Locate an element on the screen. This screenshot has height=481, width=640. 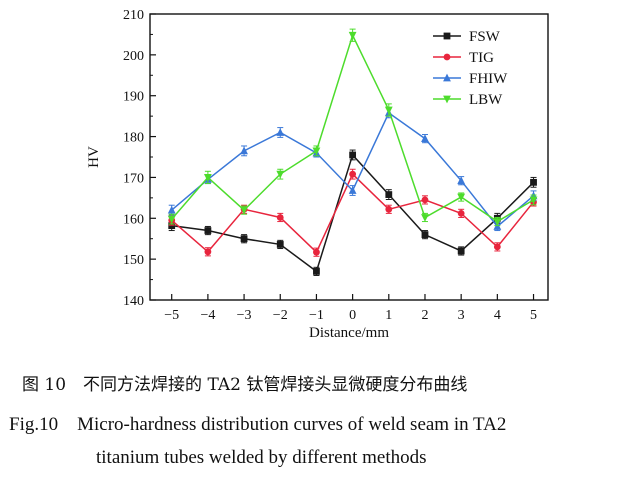
x-tick-label: −1 is located at coordinates (316, 315).